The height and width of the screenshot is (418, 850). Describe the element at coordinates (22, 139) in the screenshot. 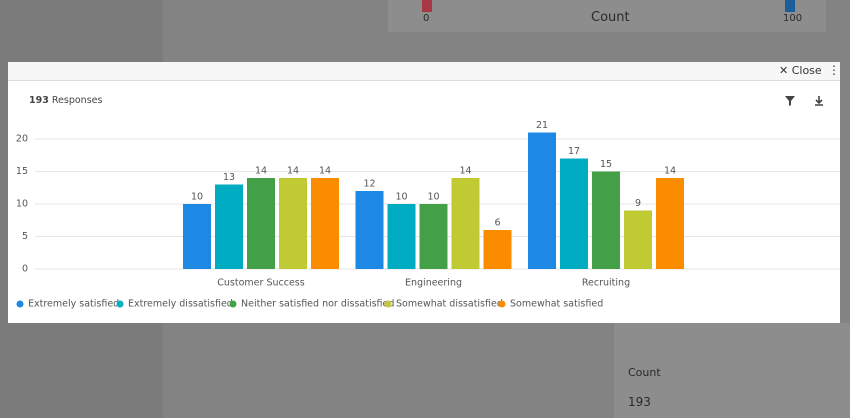

I see `y-tick-label: 20` at that location.